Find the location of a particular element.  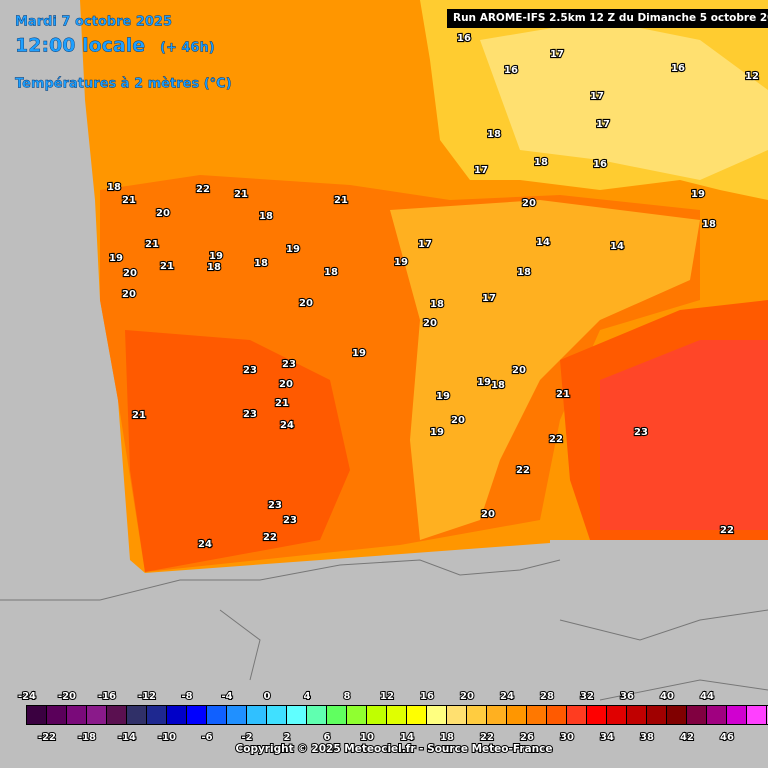

legend-tick-bottom: -6 is located at coordinates (206, 737).